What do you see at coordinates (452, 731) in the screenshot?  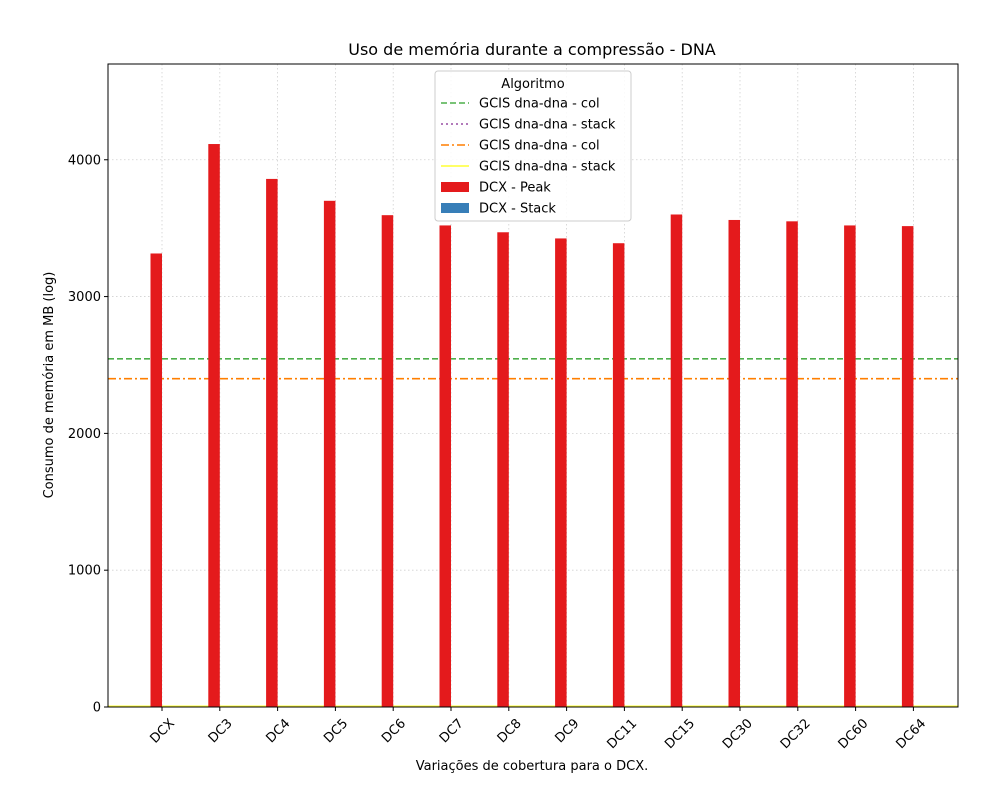 I see `x-tick-label: DC7` at bounding box center [452, 731].